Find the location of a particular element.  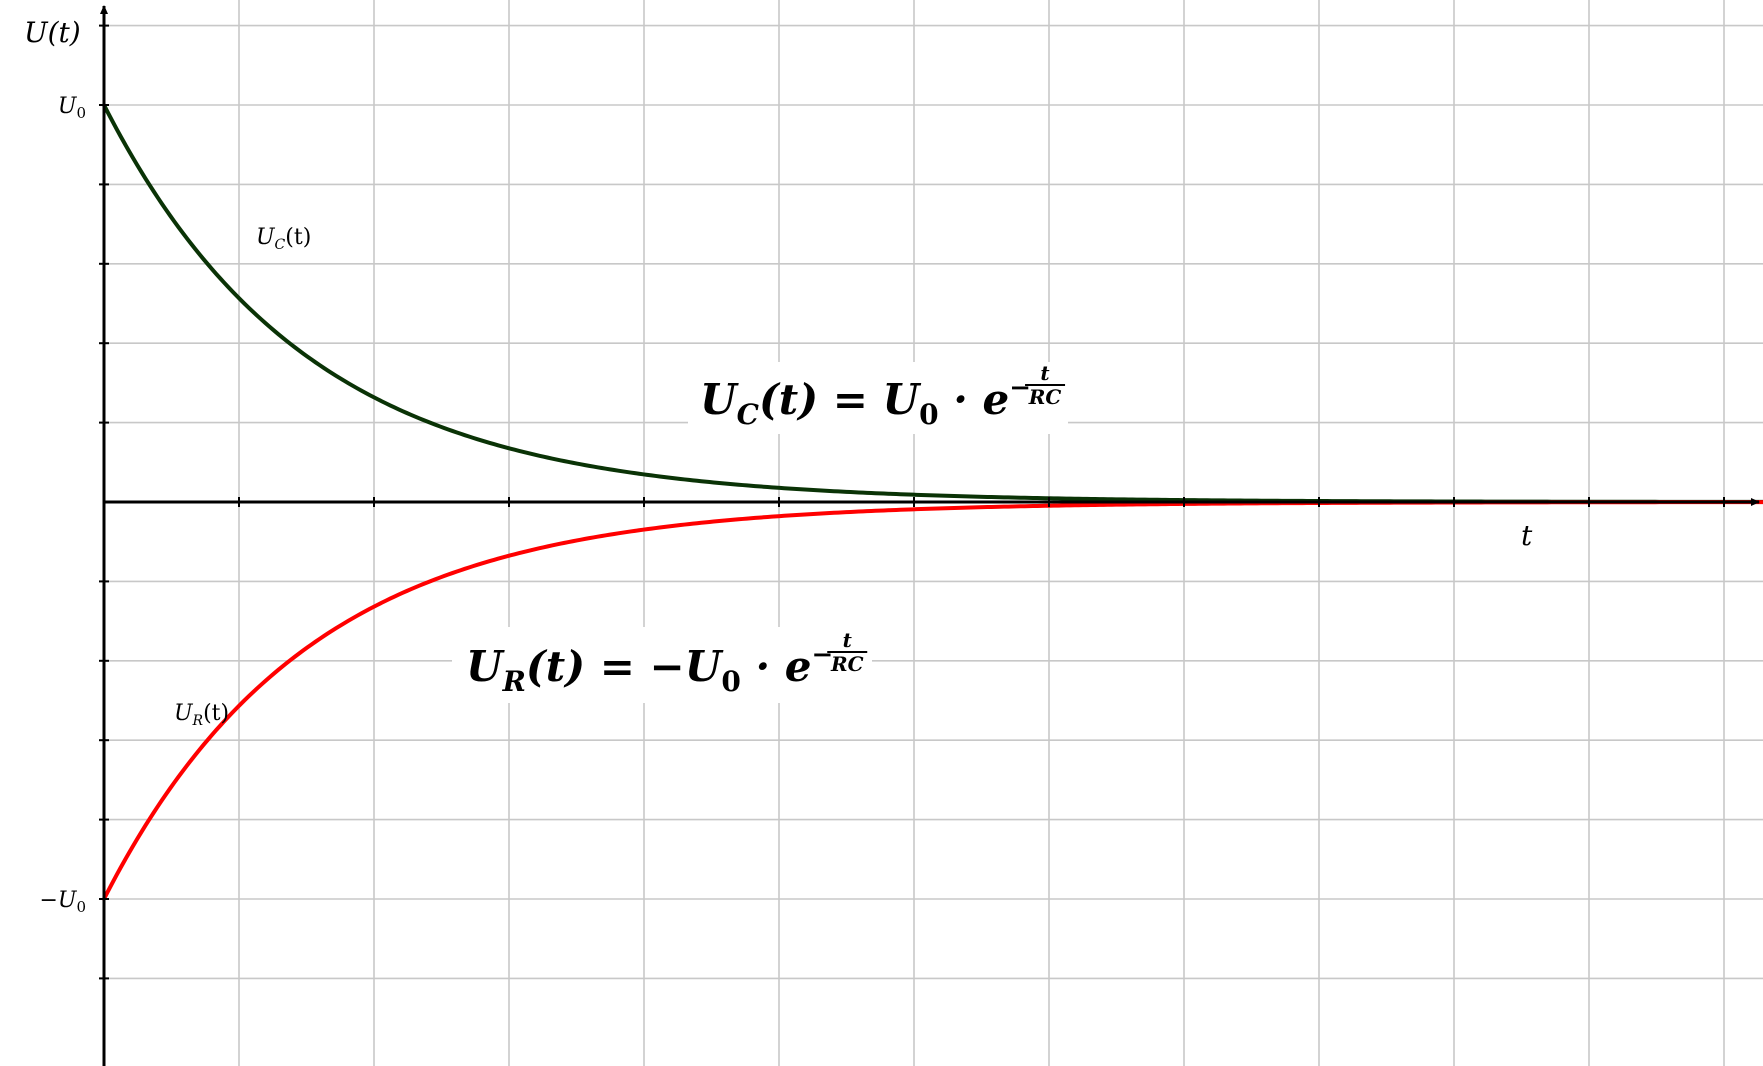

formula-ur: UR(t) = −U0 · e− tRC is located at coordinates (662, 665).